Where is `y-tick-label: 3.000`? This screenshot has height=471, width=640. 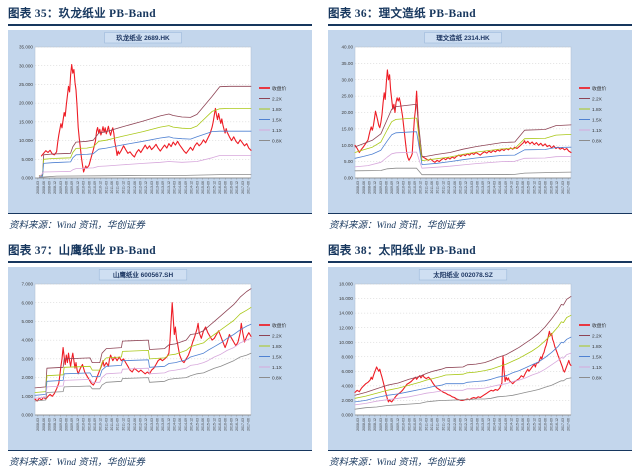
y-tick-label: 3.000 is located at coordinates (28, 358).